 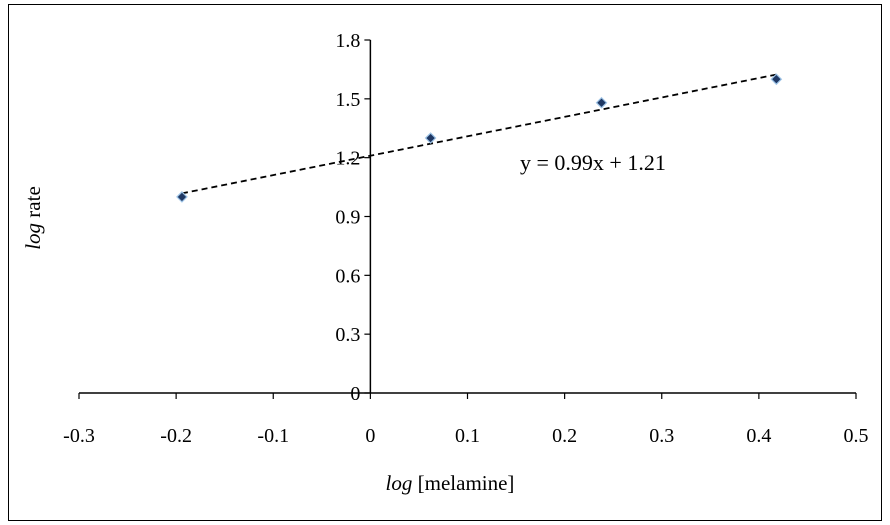 I want to click on y-tick-label: 1.8, so click(x=347, y=41).